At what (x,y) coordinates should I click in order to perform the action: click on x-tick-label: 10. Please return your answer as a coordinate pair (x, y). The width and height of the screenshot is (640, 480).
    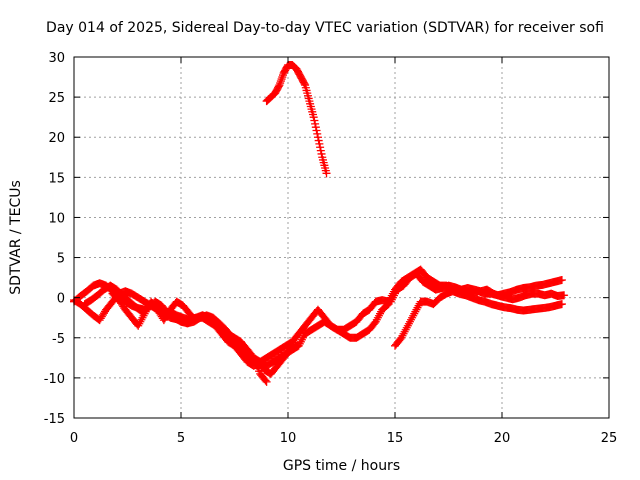
    Looking at the image, I should click on (288, 438).